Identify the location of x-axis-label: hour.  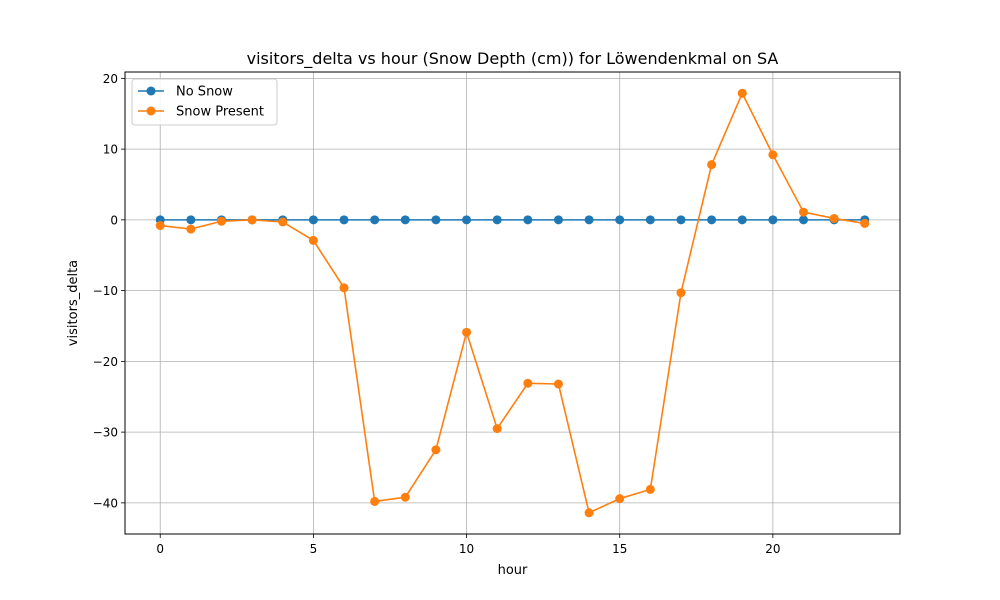
(513, 570).